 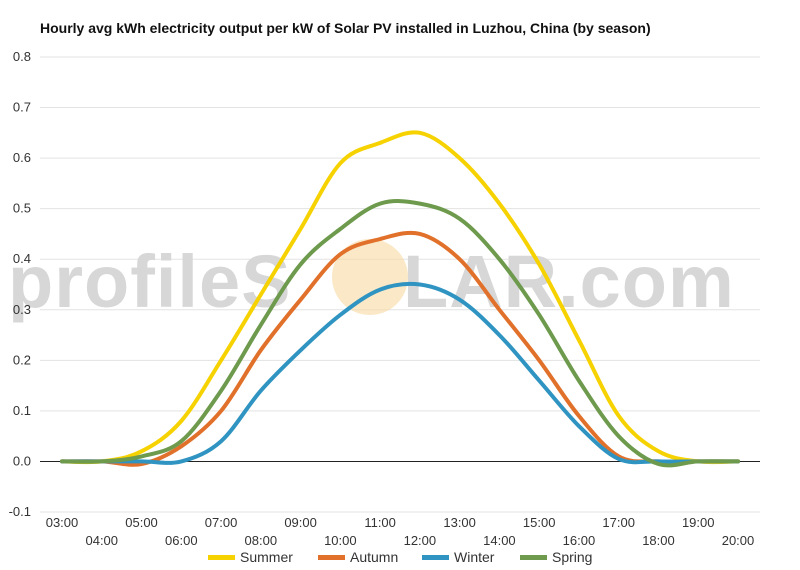 What do you see at coordinates (658, 540) in the screenshot?
I see `x-tick-label: 18:00` at bounding box center [658, 540].